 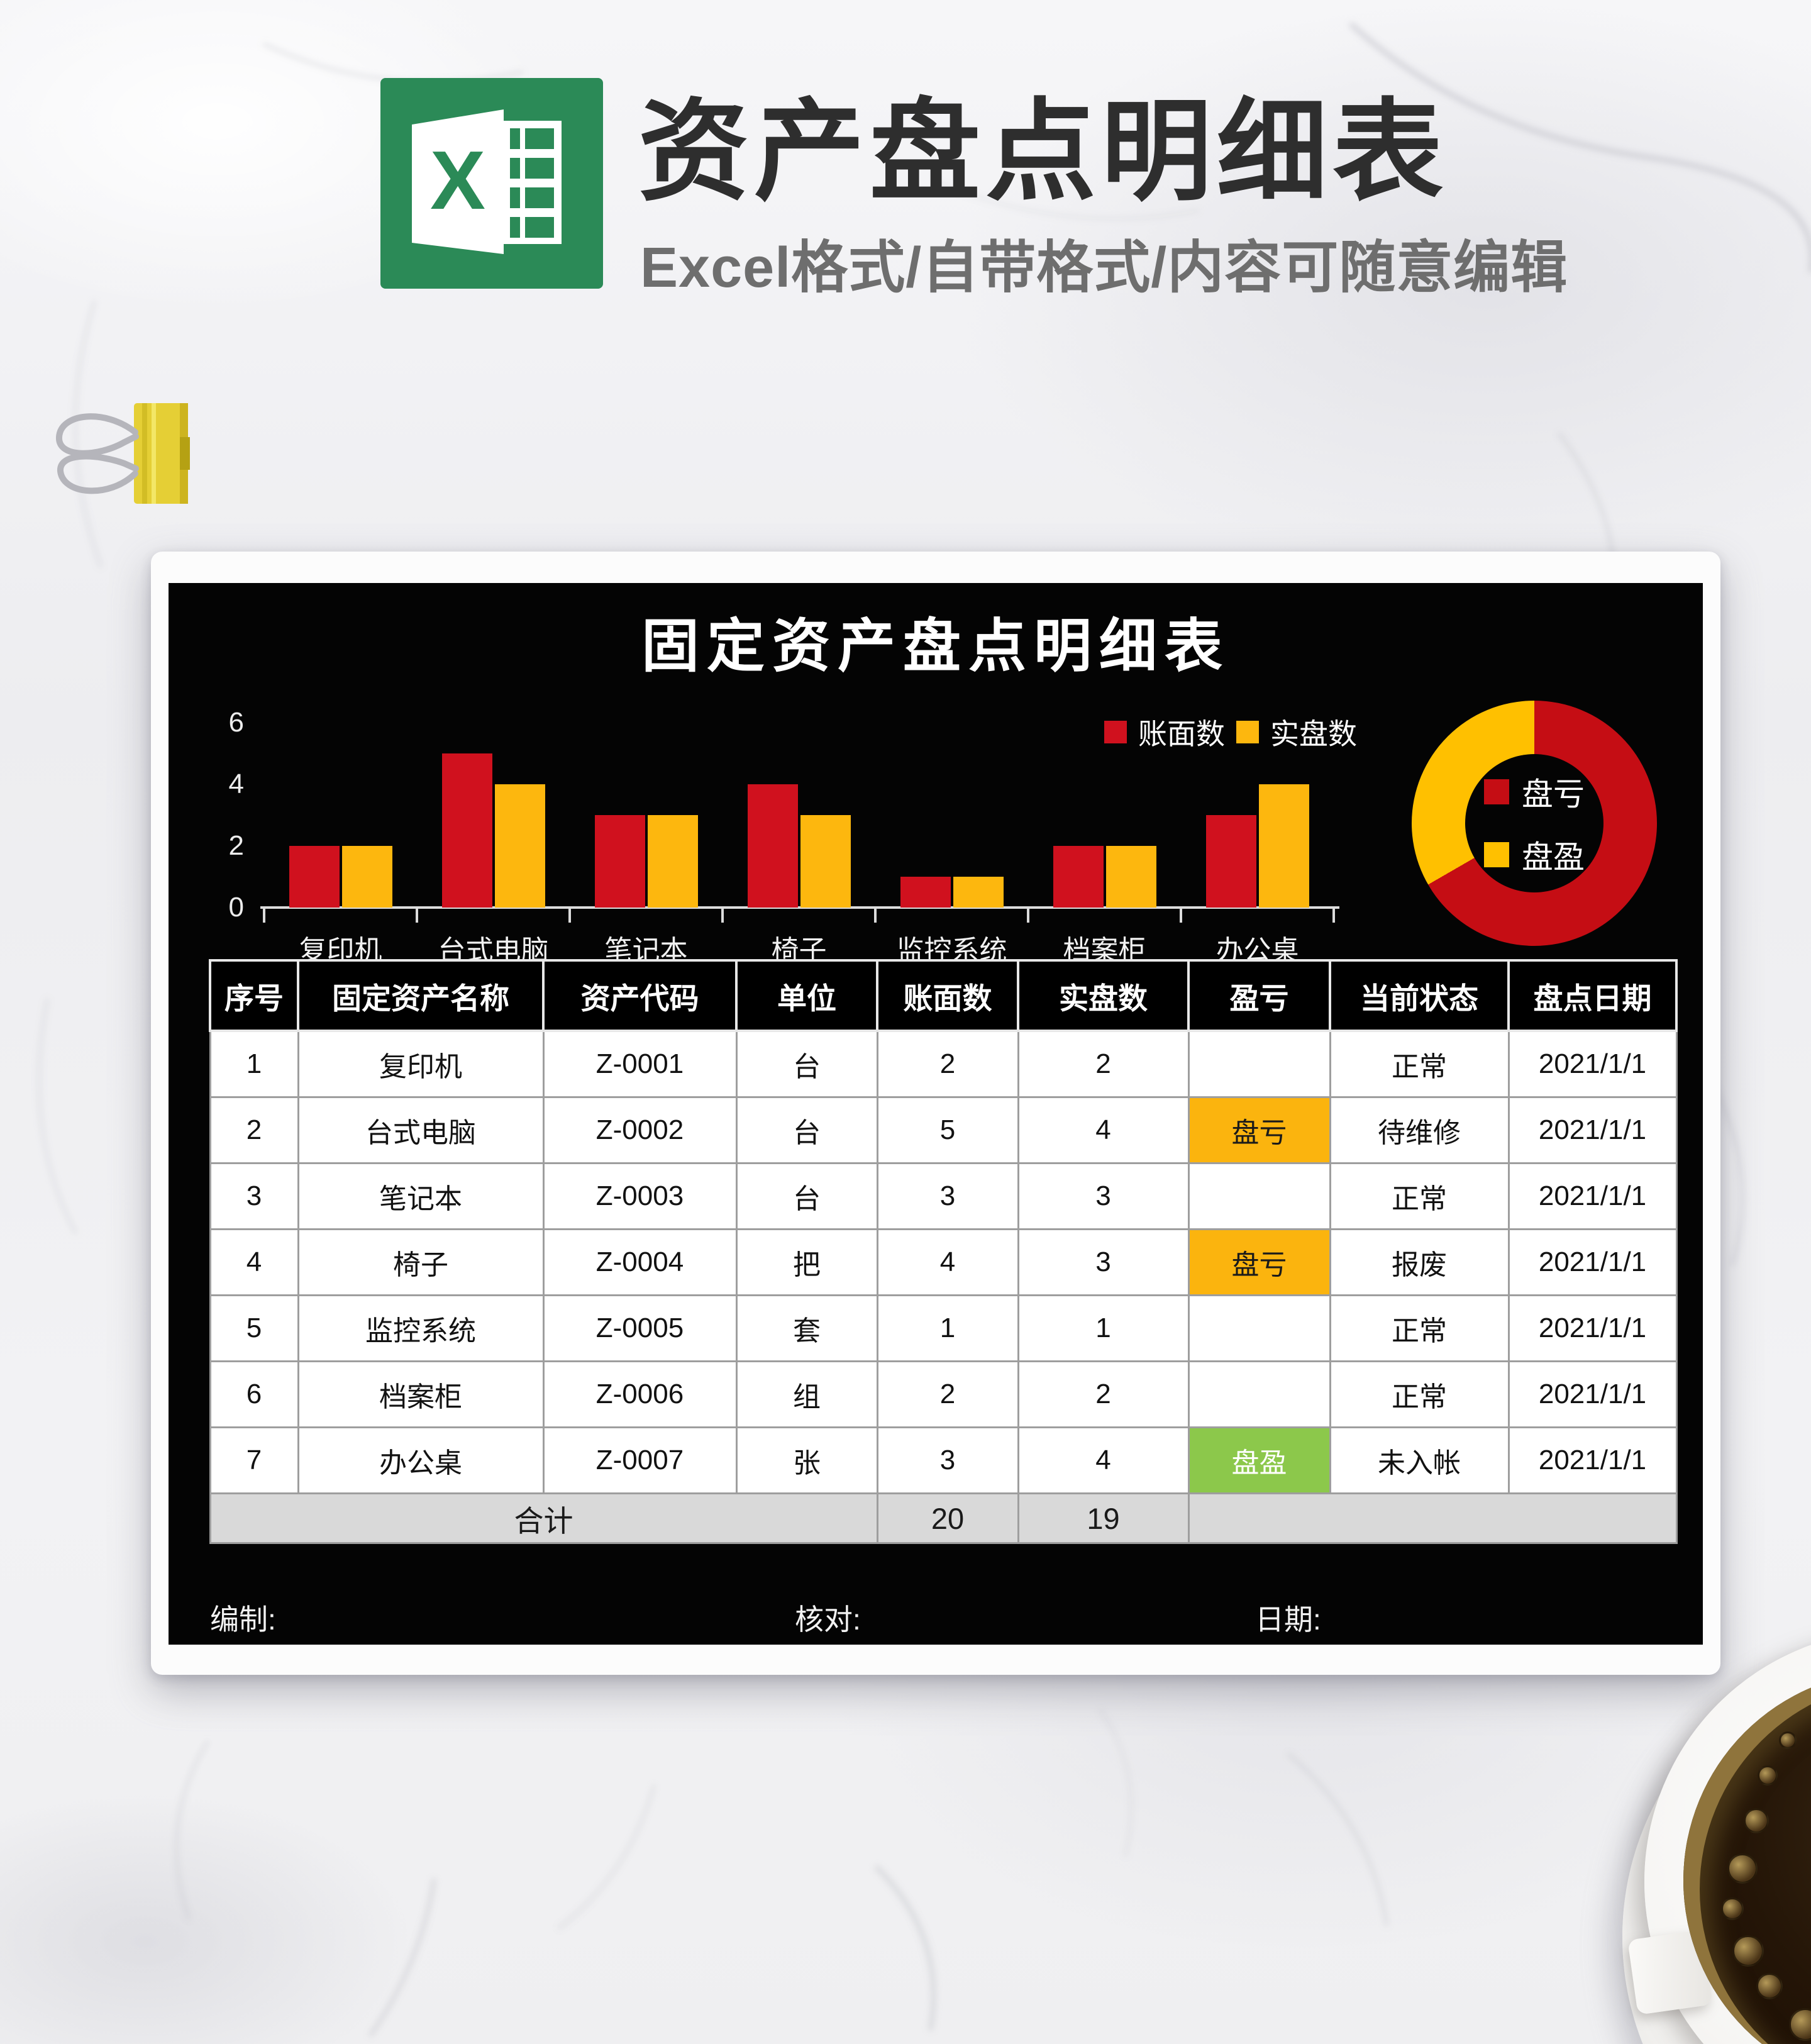 What do you see at coordinates (254, 1196) in the screenshot?
I see `row-no: 3` at bounding box center [254, 1196].